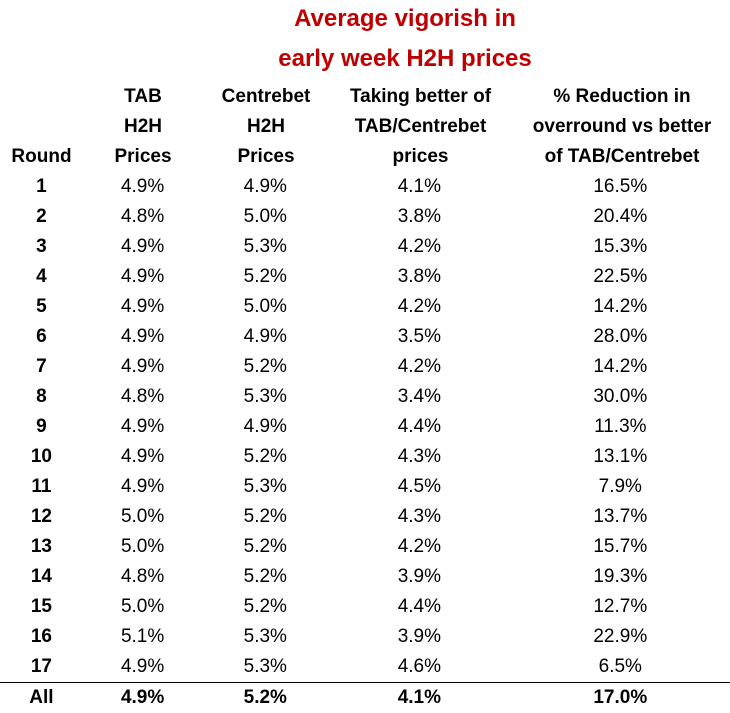 The height and width of the screenshot is (713, 730). I want to click on header-text: Centrebet, so click(266, 96).